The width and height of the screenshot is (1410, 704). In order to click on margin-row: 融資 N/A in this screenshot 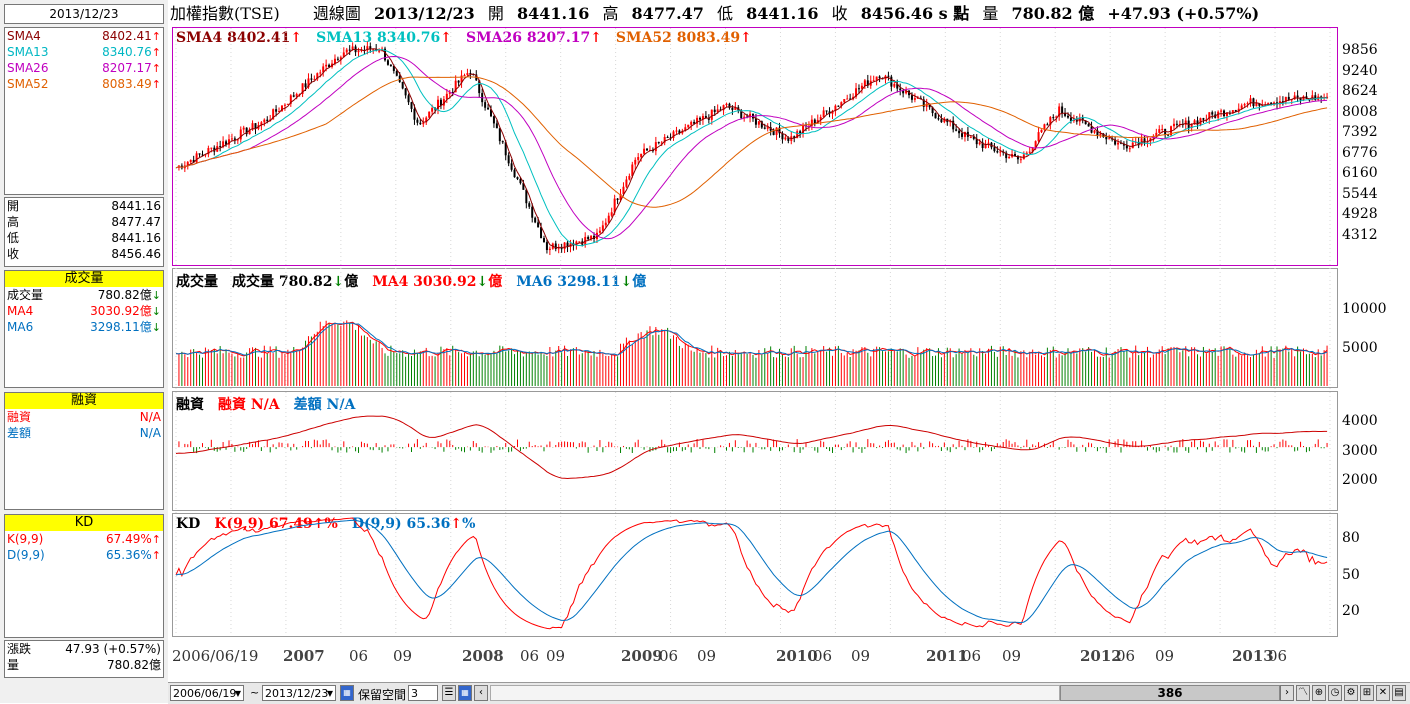, I will do `click(84, 417)`.